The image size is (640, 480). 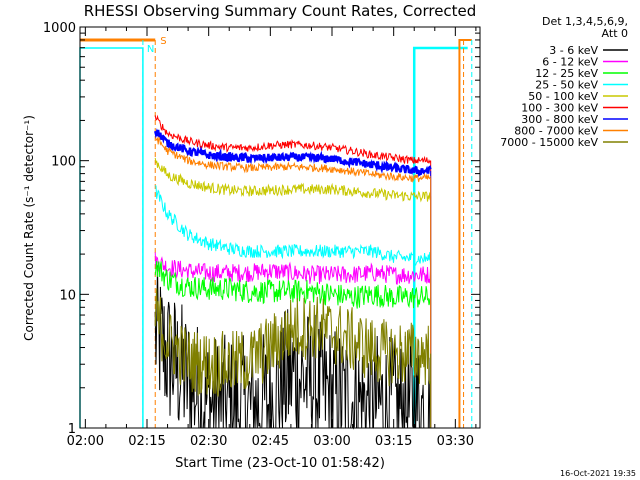 I want to click on flag-label-s: S, so click(x=163, y=41).